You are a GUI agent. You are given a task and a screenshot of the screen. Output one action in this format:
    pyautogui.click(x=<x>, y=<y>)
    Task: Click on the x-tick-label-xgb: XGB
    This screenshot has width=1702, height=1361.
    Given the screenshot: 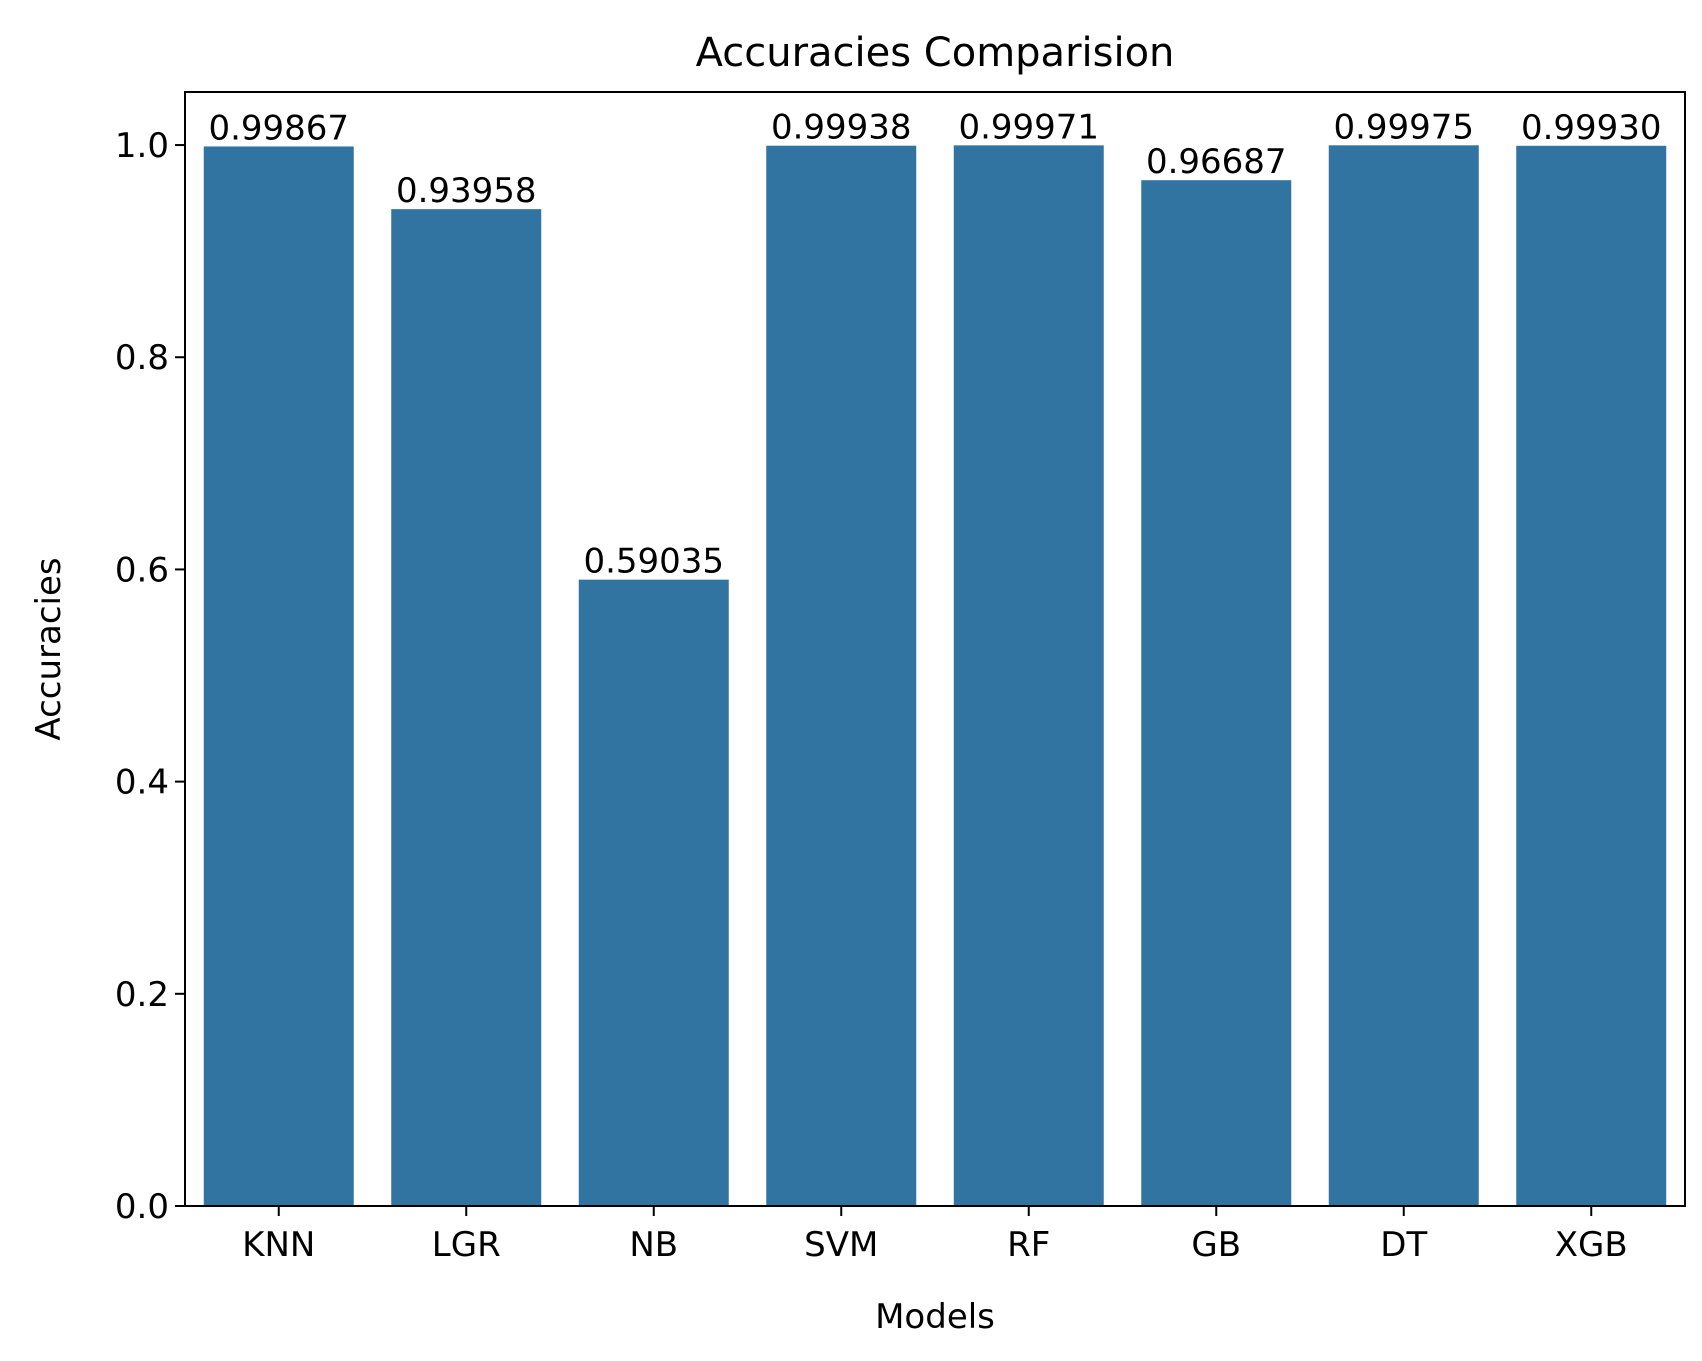 What is the action you would take?
    pyautogui.click(x=1591, y=1245)
    